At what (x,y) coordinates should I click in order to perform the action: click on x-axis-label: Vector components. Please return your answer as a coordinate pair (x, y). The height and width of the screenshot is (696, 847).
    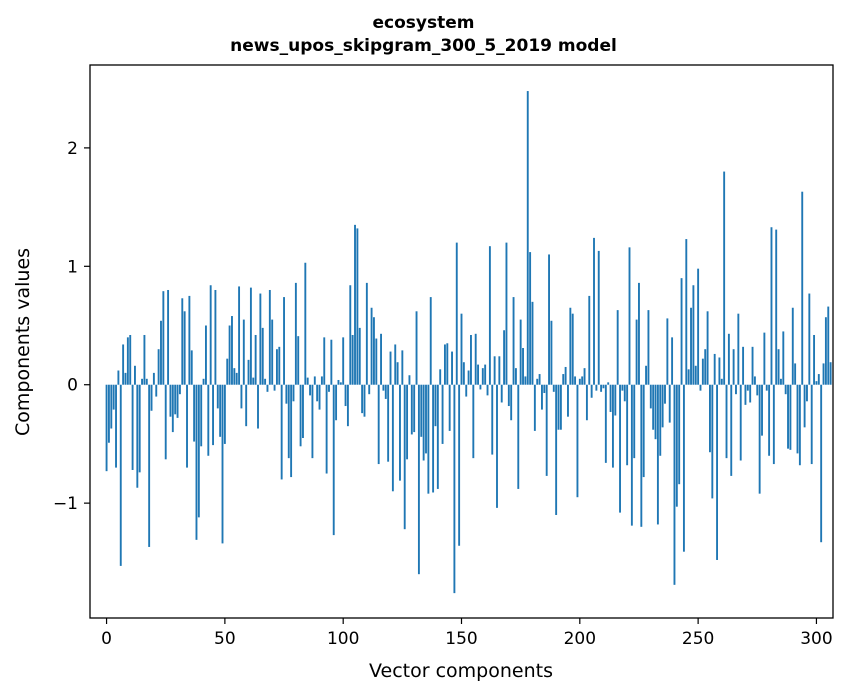
    Looking at the image, I should click on (461, 671).